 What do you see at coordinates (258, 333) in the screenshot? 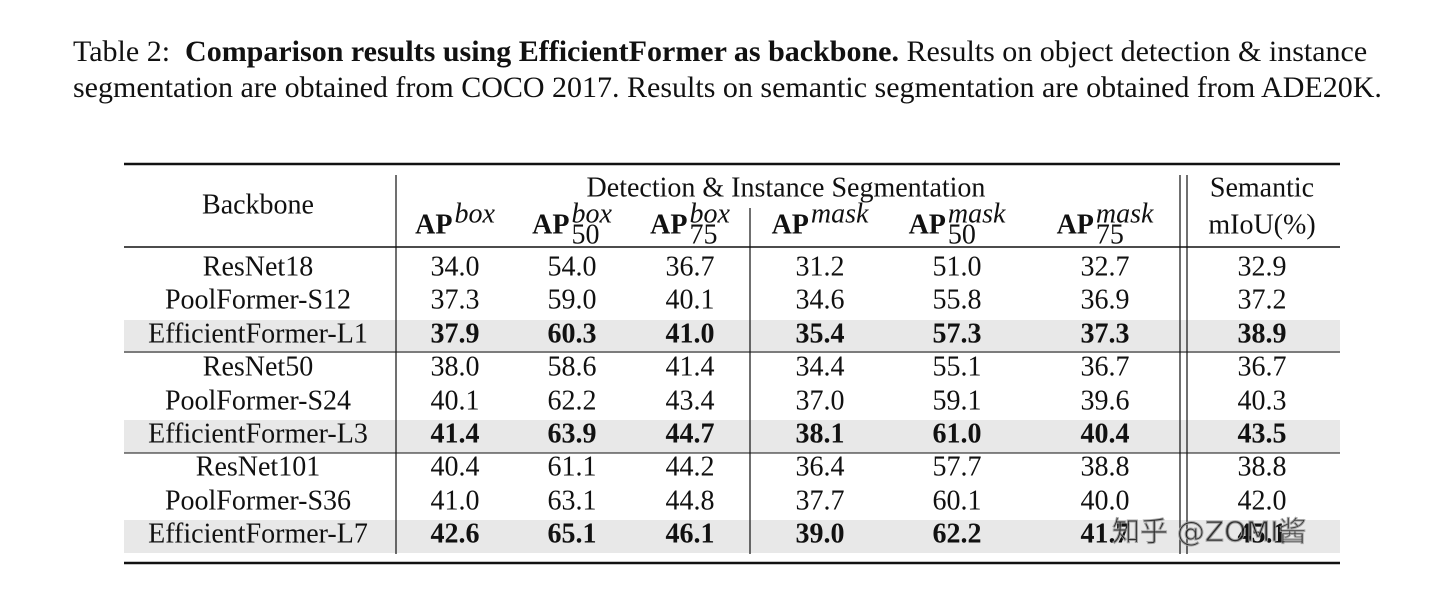
I see `backbone-cell: EfficientFormer-L1` at bounding box center [258, 333].